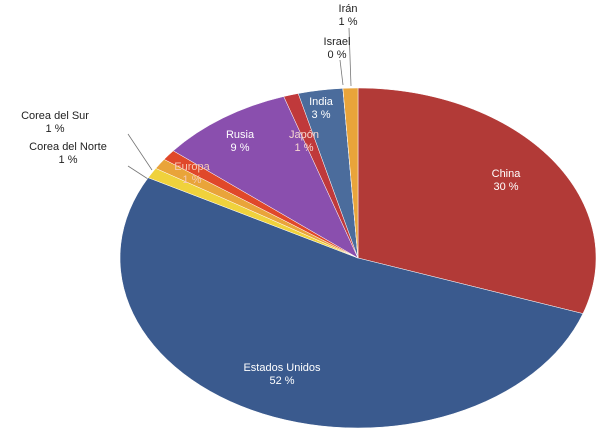 The width and height of the screenshot is (596, 437). What do you see at coordinates (192, 167) in the screenshot?
I see `slice-label: Europa` at bounding box center [192, 167].